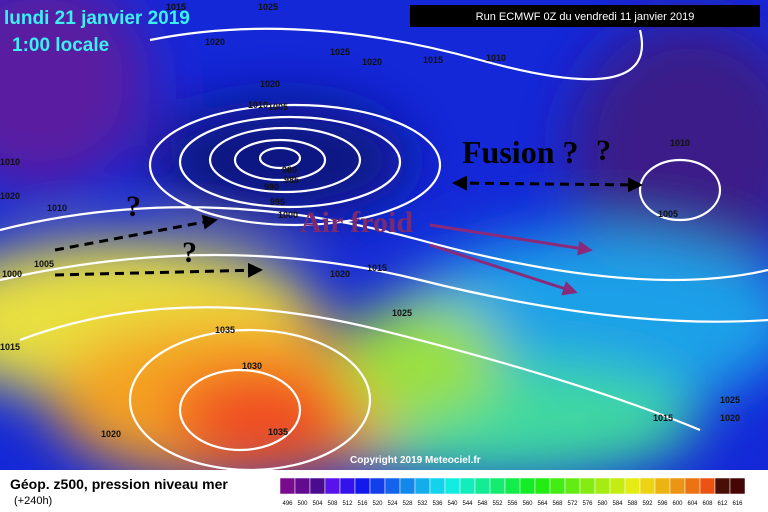  I want to click on colorbar-label: 536, so click(437, 504).